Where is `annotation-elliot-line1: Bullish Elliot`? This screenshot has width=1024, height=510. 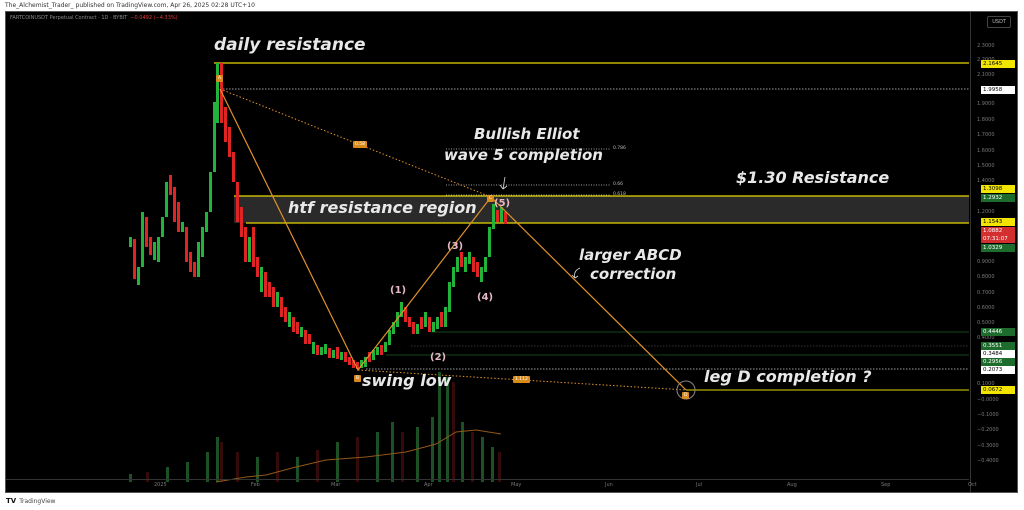 annotation-elliot-line1: Bullish Elliot is located at coordinates (527, 134).